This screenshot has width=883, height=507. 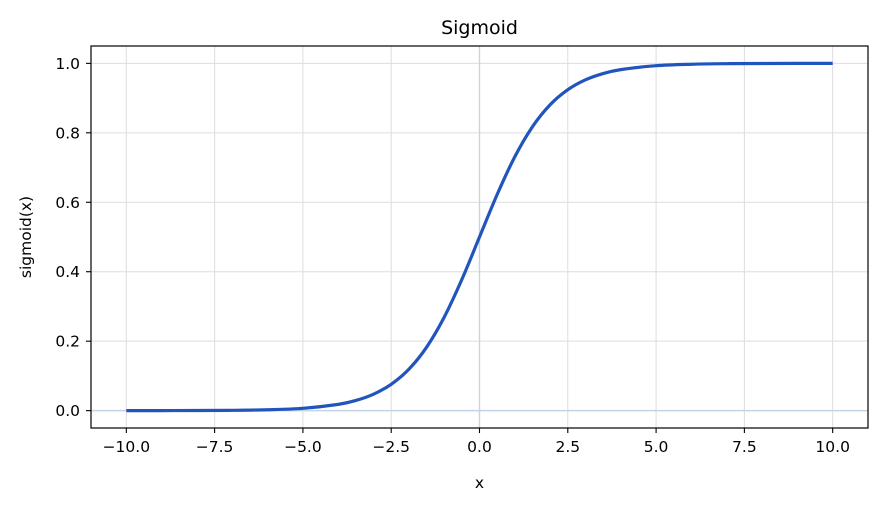 What do you see at coordinates (67, 411) in the screenshot?
I see `y-tick-label-0: 0.0` at bounding box center [67, 411].